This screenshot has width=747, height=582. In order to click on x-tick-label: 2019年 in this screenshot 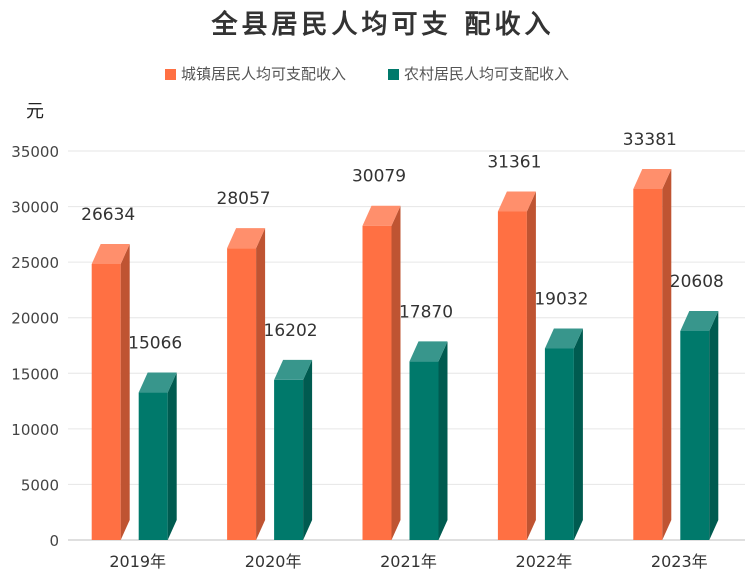, I will do `click(137, 561)`.